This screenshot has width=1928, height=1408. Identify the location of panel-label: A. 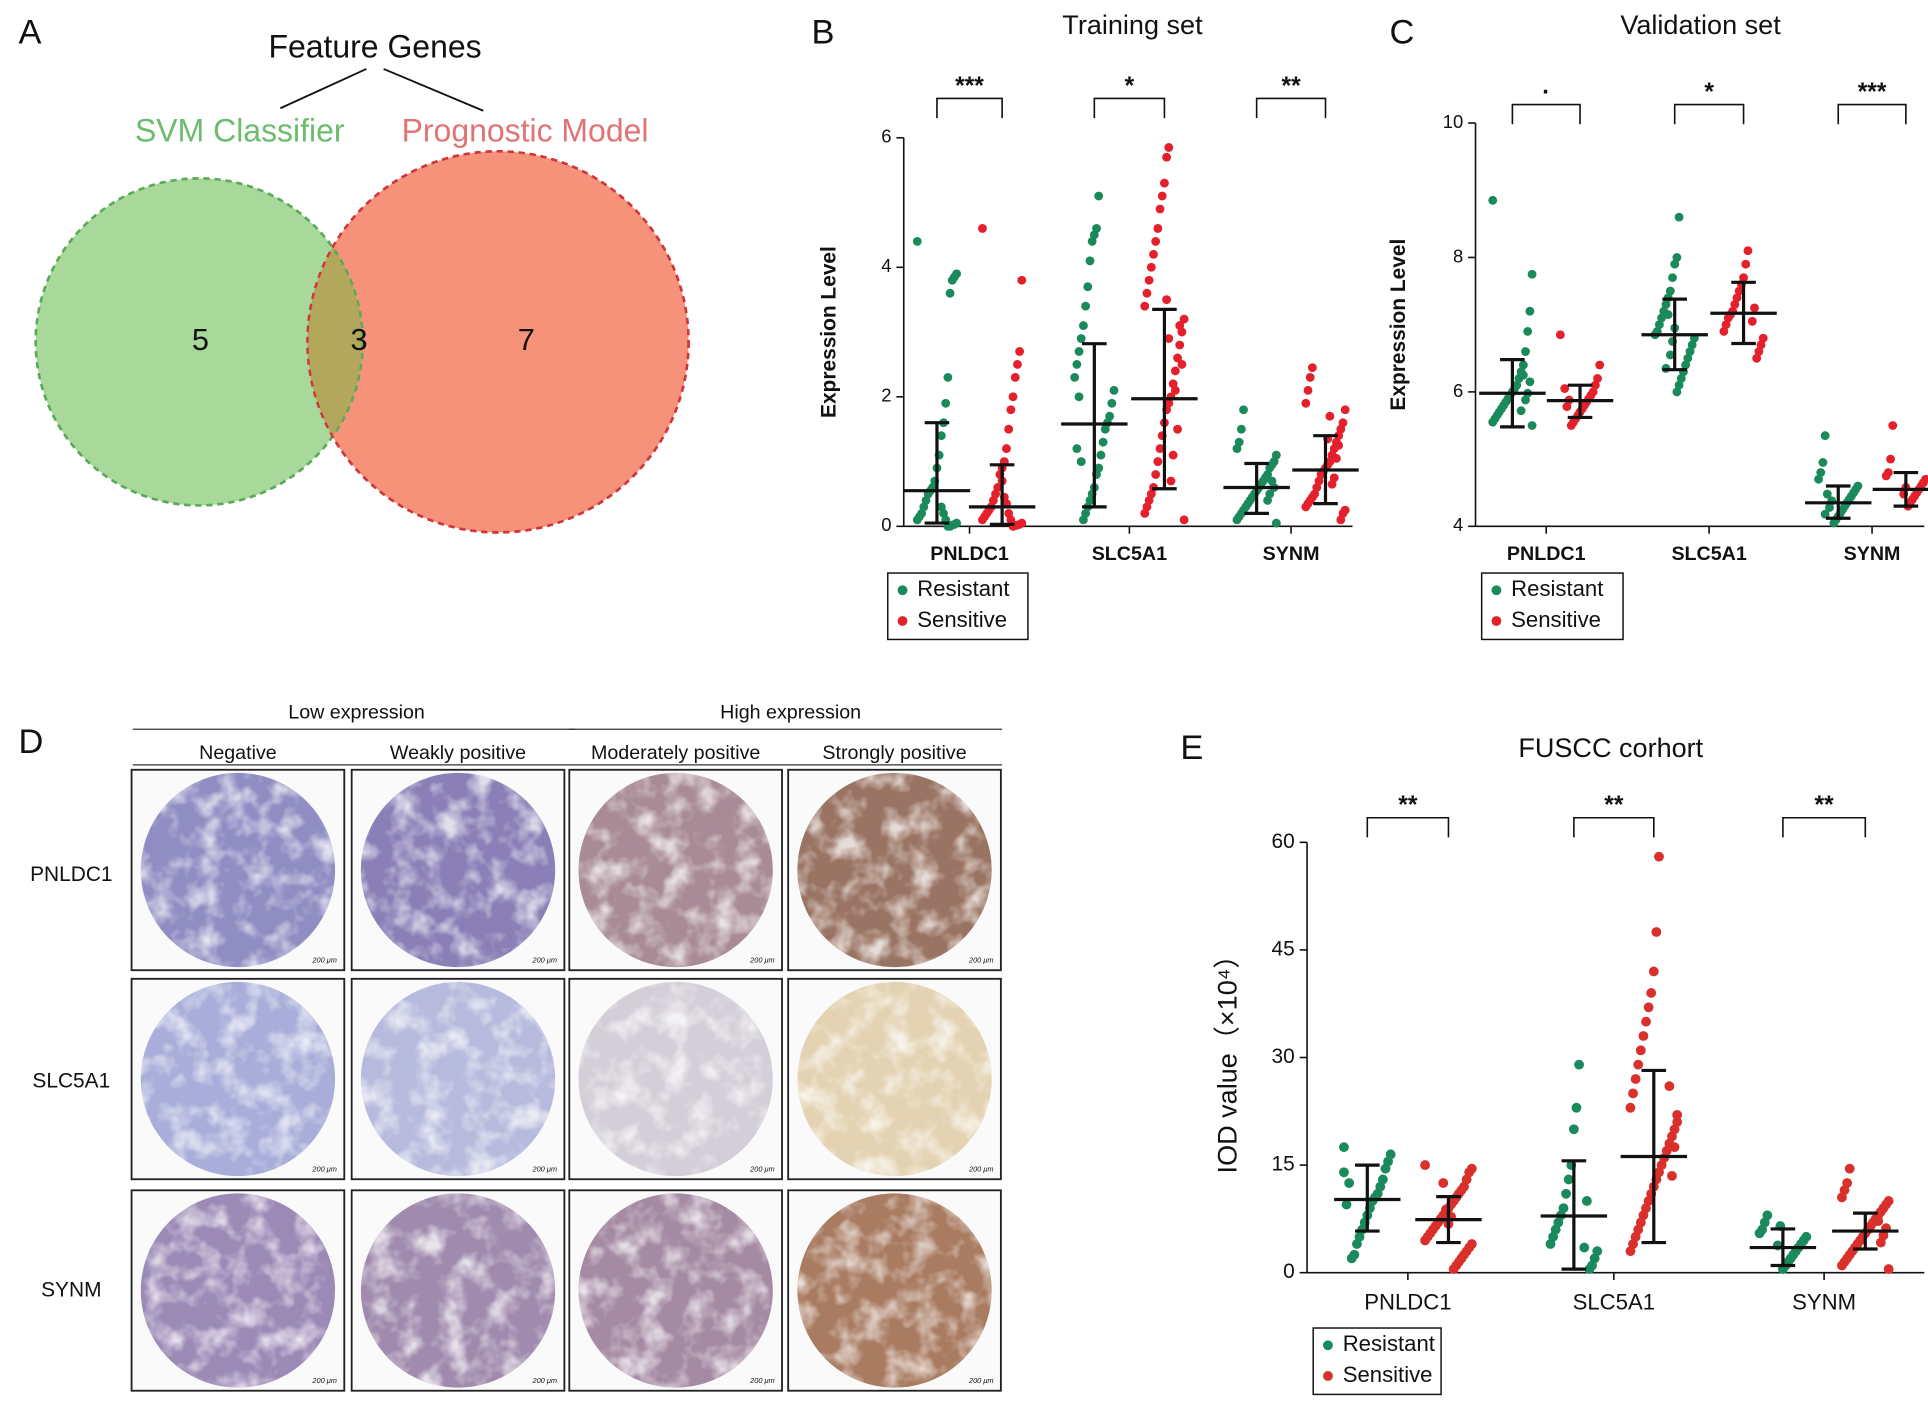
(29, 33).